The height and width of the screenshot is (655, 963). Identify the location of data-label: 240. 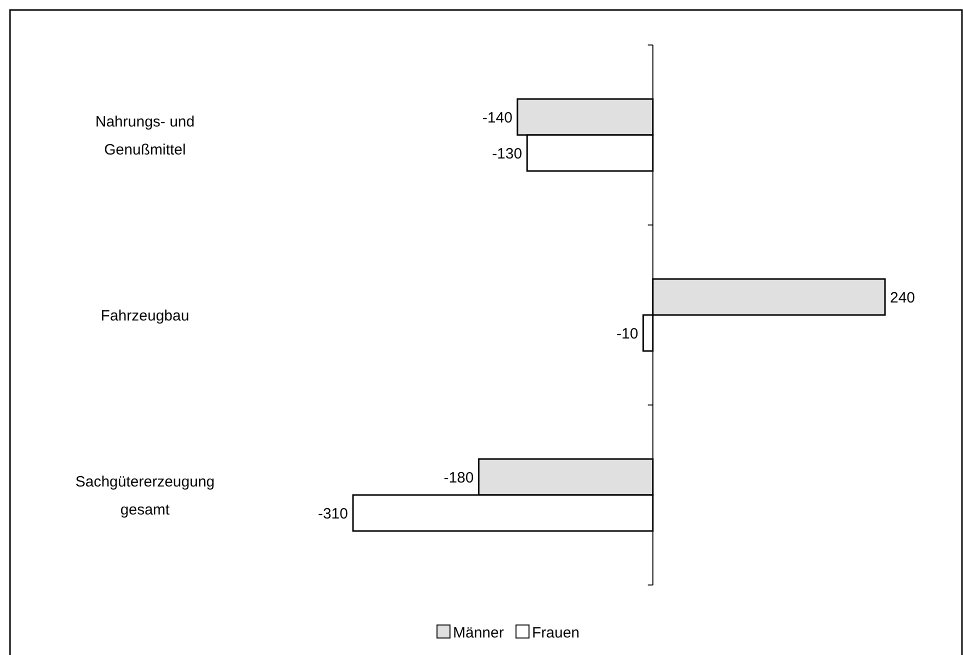
(903, 297).